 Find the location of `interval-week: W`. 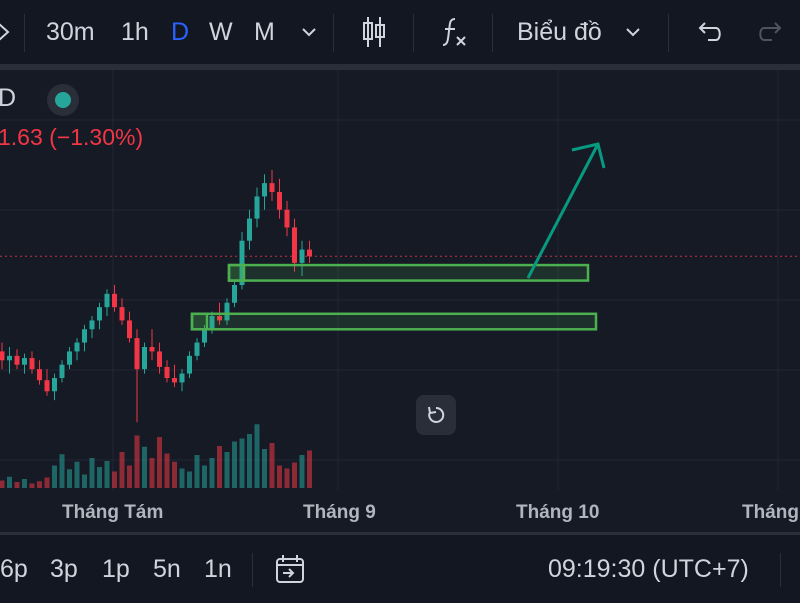

interval-week: W is located at coordinates (221, 31).